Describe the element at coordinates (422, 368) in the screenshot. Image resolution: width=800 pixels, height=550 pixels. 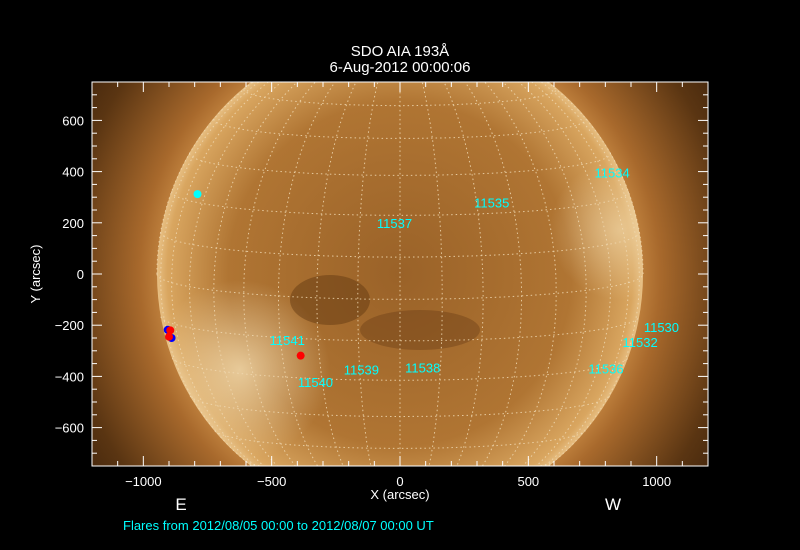
I see `active-region-label: 11538` at that location.